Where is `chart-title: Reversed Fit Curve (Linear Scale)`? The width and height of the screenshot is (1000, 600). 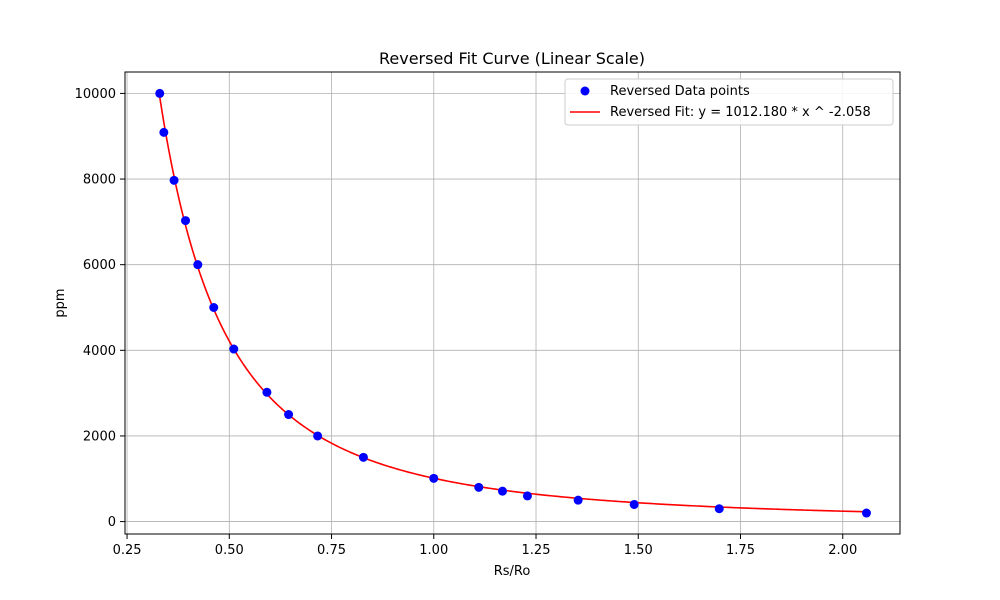
chart-title: Reversed Fit Curve (Linear Scale) is located at coordinates (512, 58).